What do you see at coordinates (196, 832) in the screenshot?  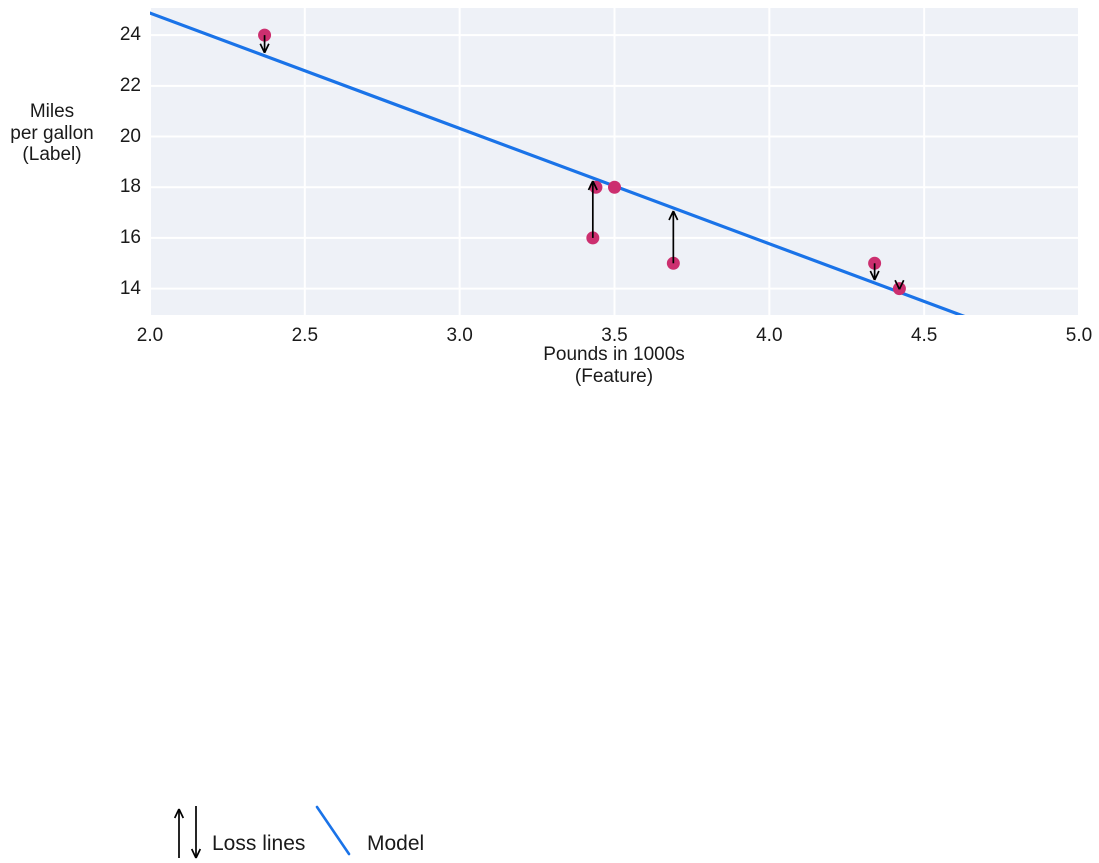 I see `legend-down-arrow` at bounding box center [196, 832].